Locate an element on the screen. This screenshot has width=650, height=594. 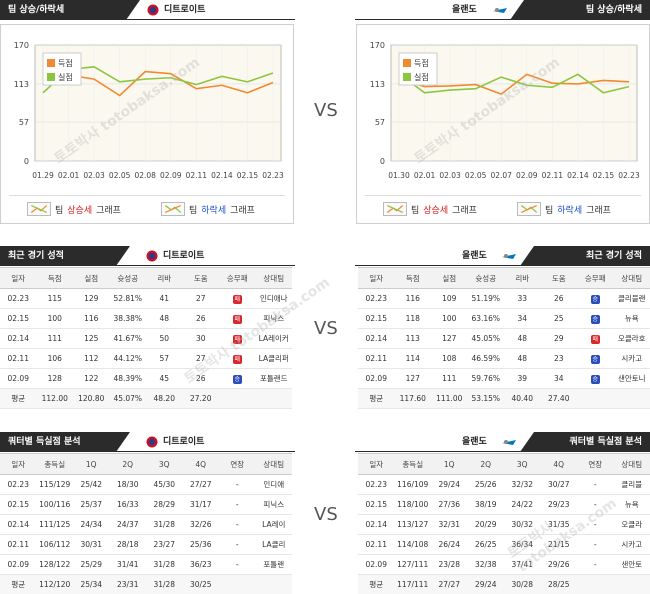
table-cell: 클리블랜 is located at coordinates (631, 298).